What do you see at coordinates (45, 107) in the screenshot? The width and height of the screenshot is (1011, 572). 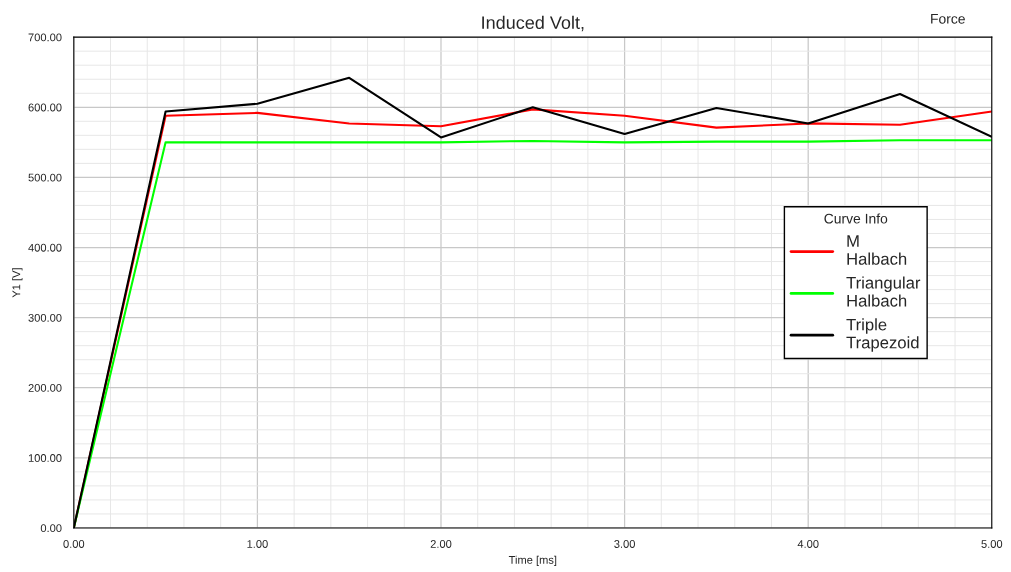 I see `y-tick-label: 600.00` at bounding box center [45, 107].